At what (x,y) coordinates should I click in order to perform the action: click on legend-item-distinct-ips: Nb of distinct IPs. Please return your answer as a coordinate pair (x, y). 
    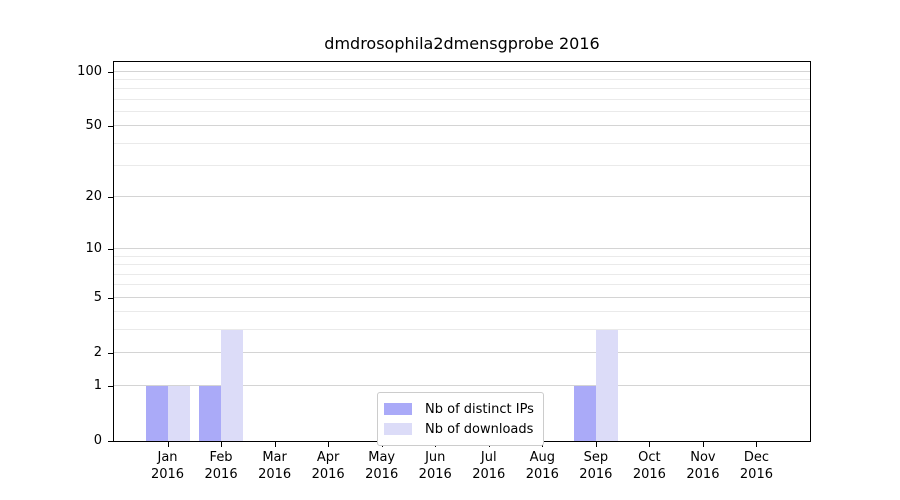
    Looking at the image, I should click on (459, 409).